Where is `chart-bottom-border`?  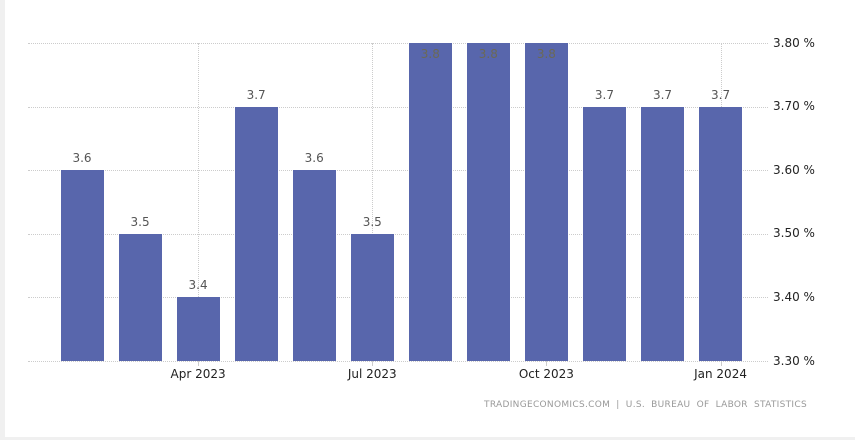
chart-bottom-border is located at coordinates (427, 438).